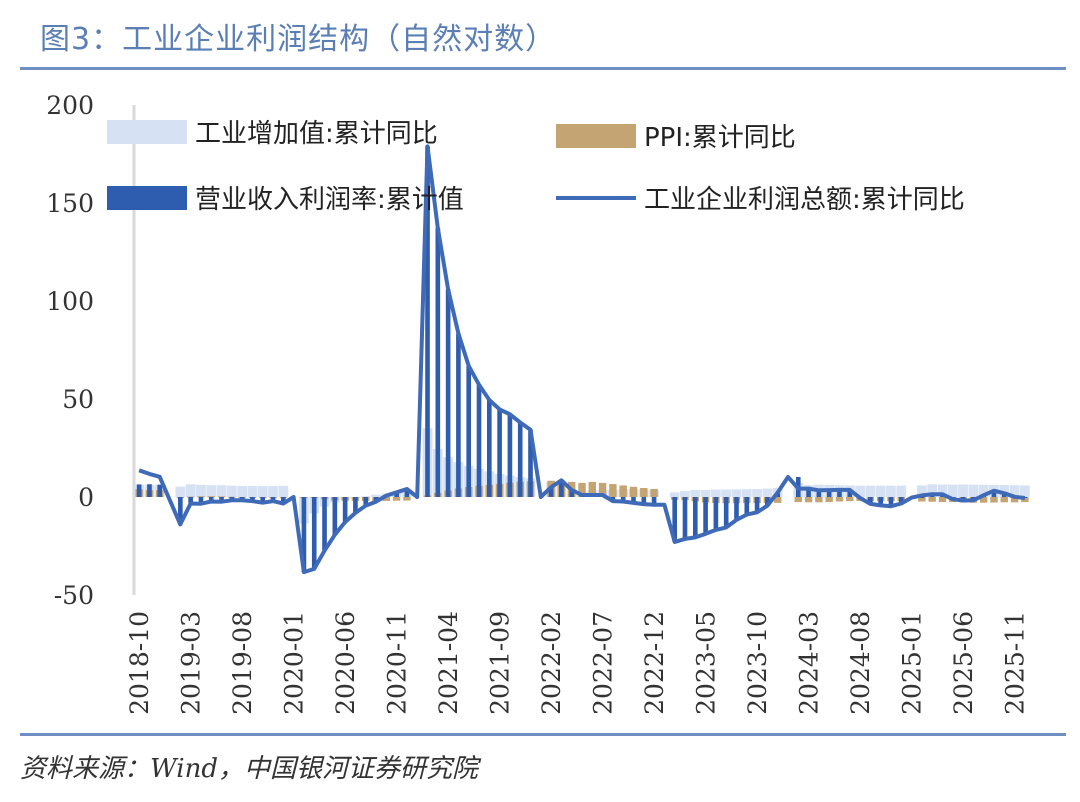 The image size is (1080, 802). I want to click on x-tick-label: 2025-11, so click(1015, 663).